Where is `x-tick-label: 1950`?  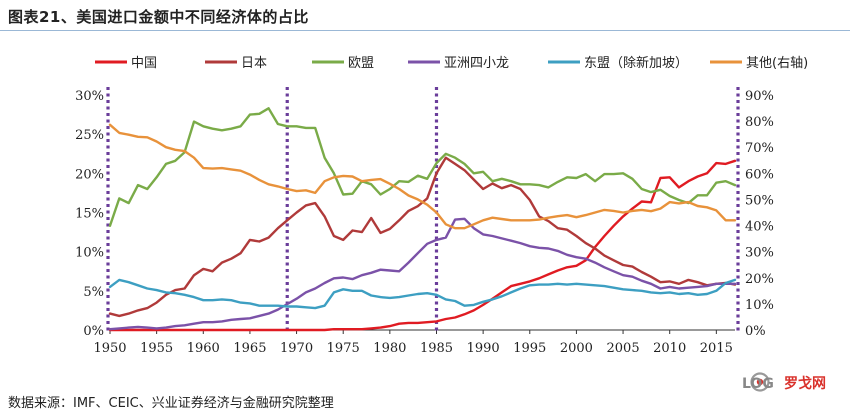
x-tick-label: 1950 is located at coordinates (109, 348).